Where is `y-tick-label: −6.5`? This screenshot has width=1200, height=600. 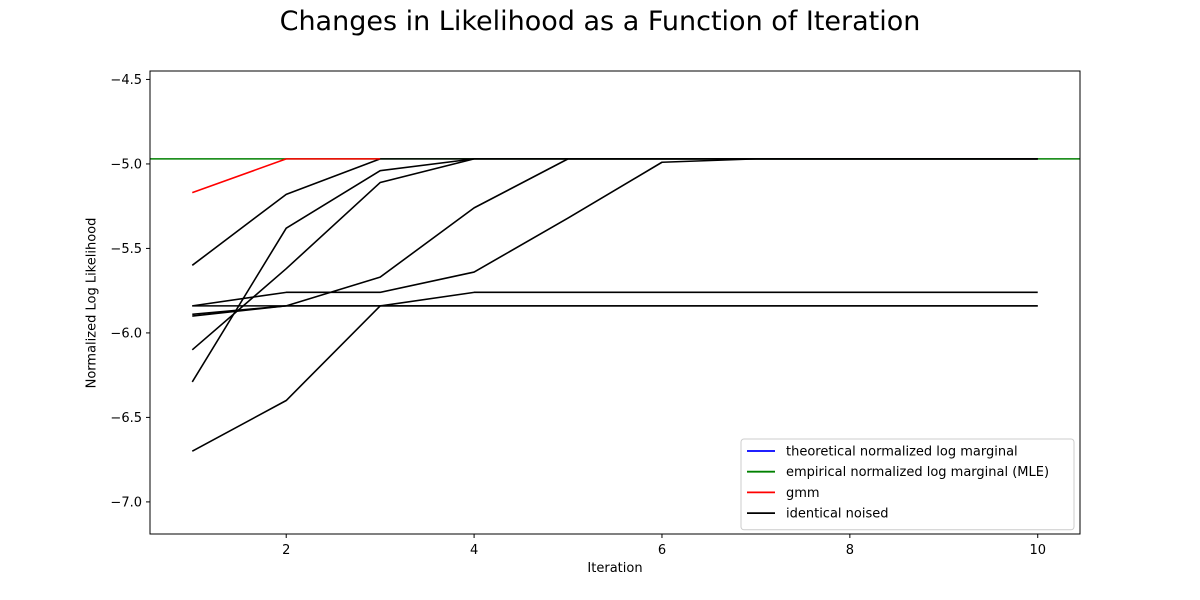
y-tick-label: −6.5 is located at coordinates (126, 418).